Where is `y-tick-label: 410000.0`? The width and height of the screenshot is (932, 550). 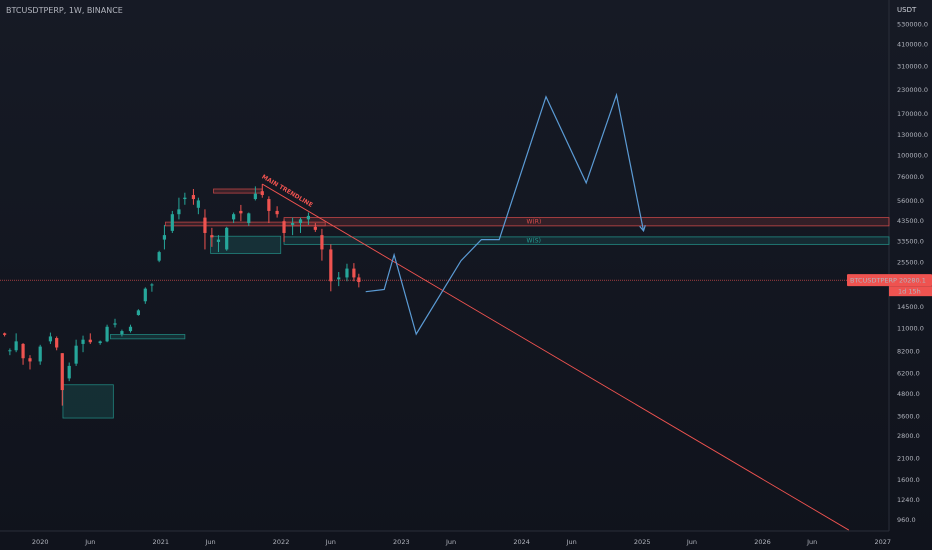 y-tick-label: 410000.0 is located at coordinates (912, 45).